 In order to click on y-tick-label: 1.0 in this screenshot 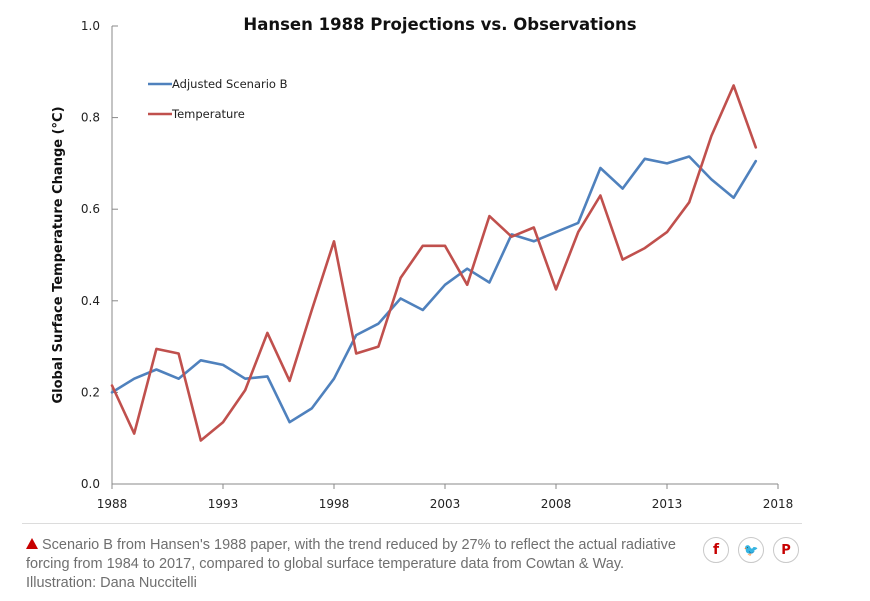, I will do `click(90, 26)`.